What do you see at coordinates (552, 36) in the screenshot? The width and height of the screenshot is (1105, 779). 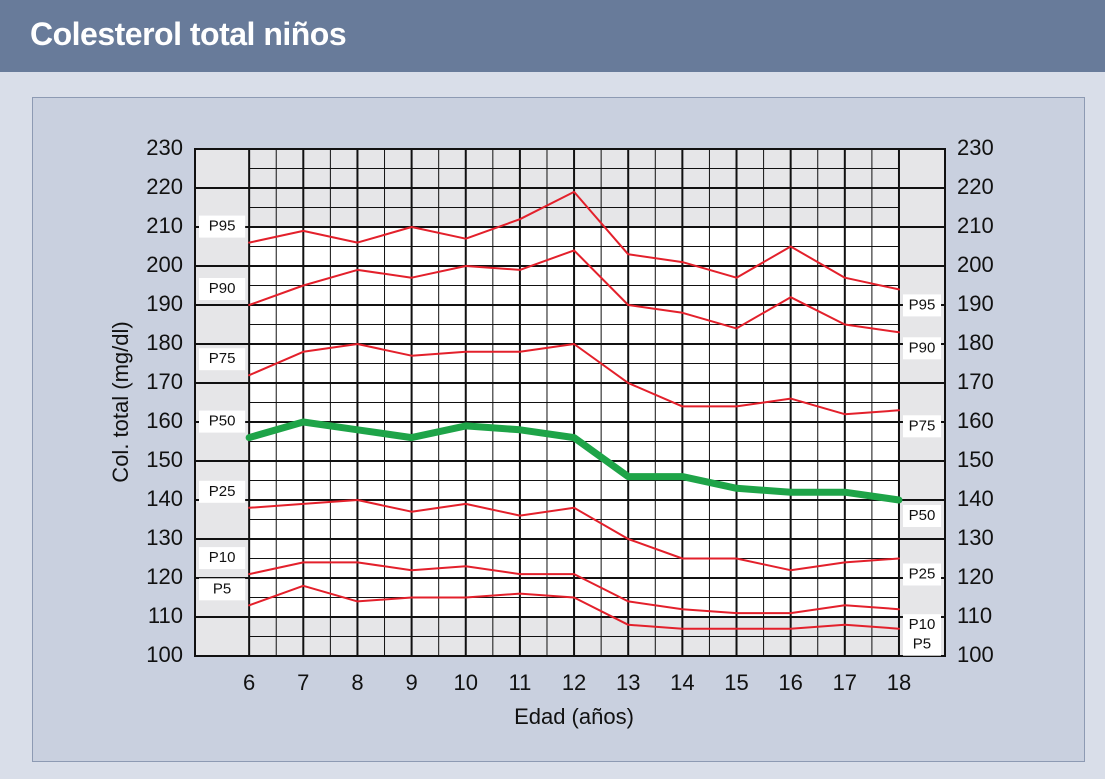 I see `header: Colesterol total niños` at bounding box center [552, 36].